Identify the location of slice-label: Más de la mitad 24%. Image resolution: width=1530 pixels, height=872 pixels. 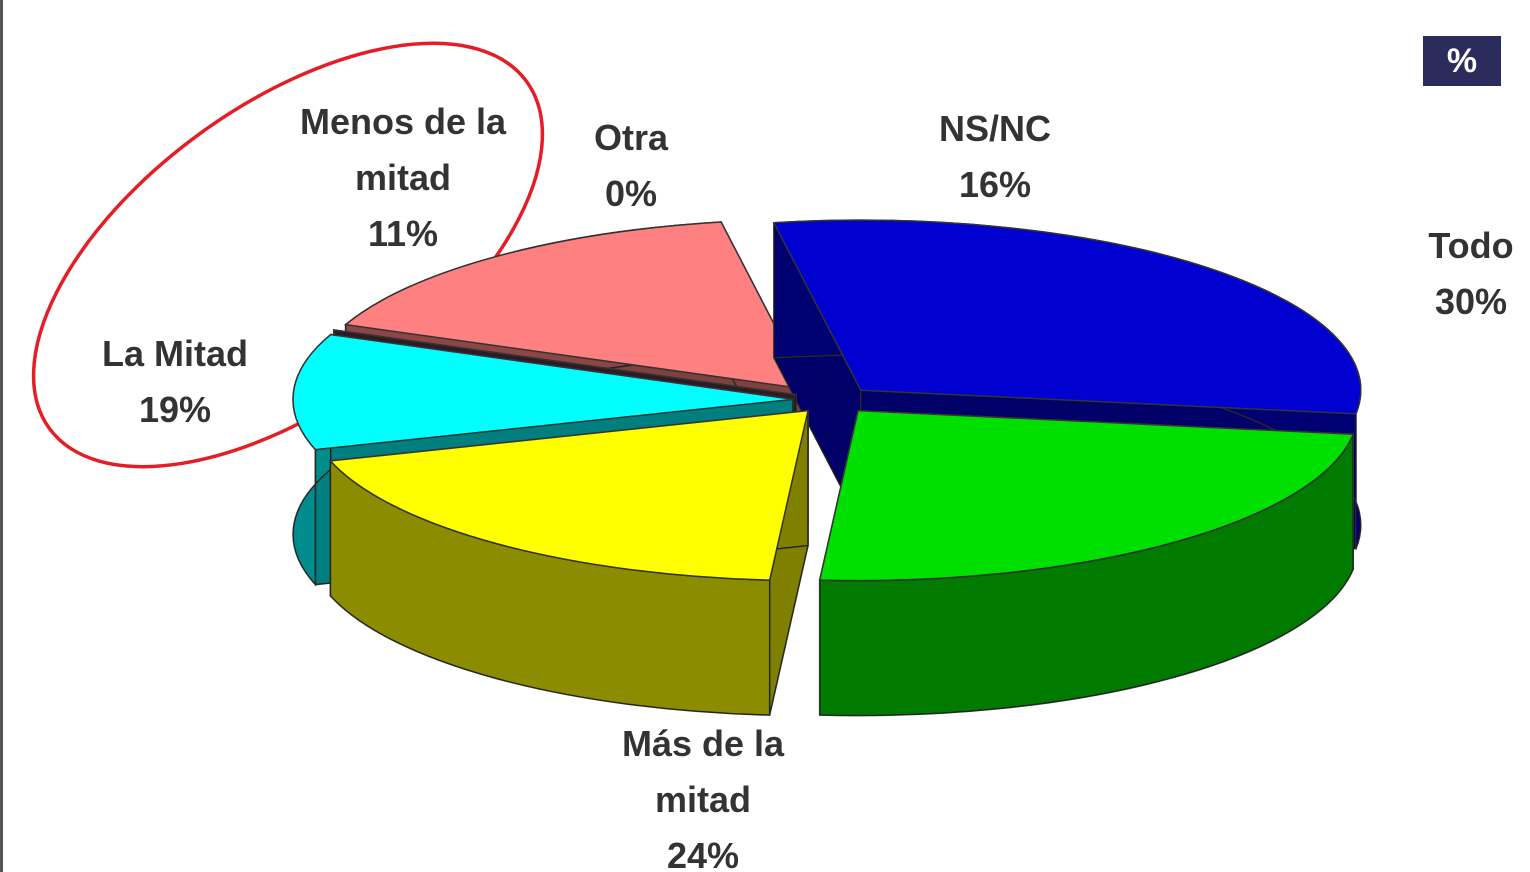
(703, 794).